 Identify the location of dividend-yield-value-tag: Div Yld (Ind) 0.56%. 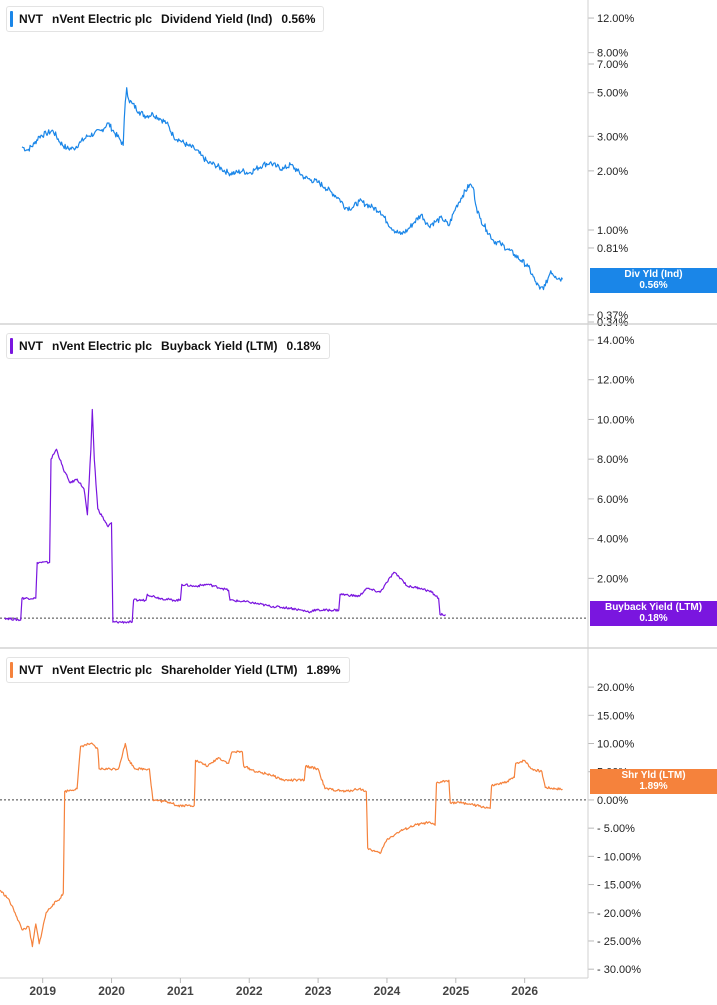
(653, 280).